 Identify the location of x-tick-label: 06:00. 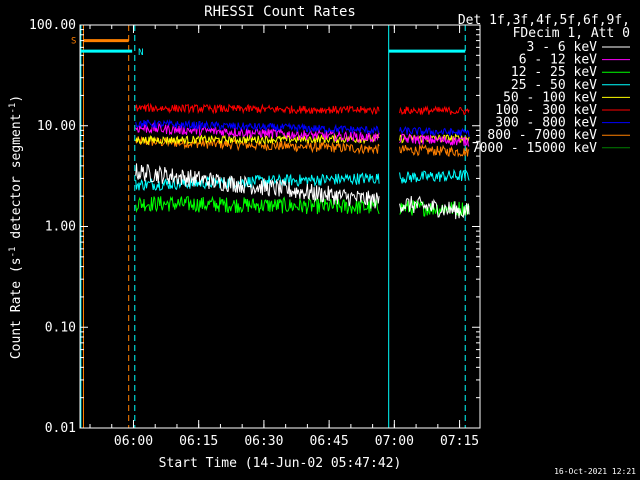
(133, 441).